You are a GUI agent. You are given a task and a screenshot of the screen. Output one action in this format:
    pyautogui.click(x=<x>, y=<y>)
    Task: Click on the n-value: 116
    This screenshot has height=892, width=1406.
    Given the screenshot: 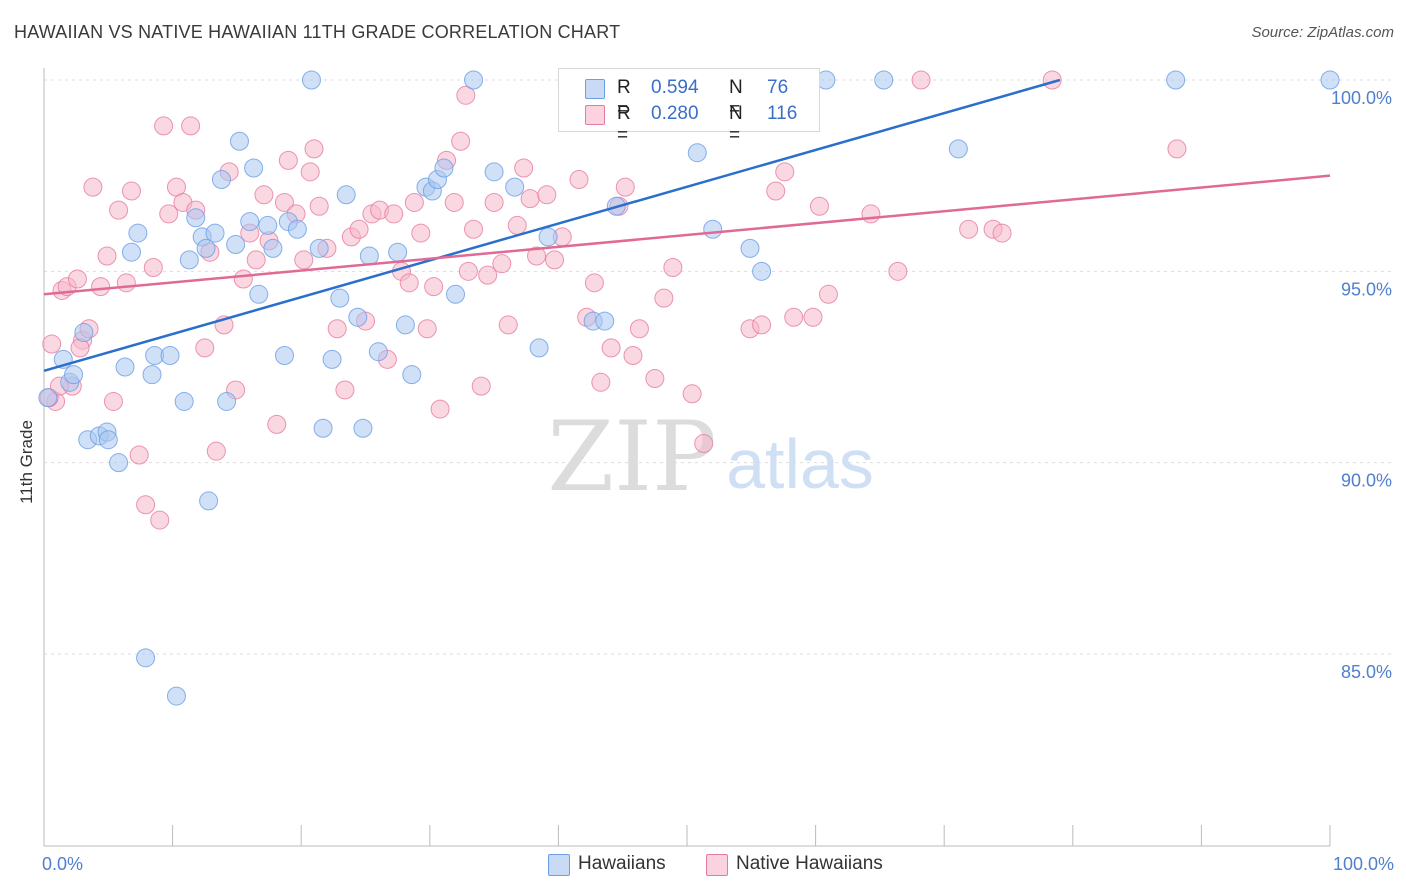 What is the action you would take?
    pyautogui.click(x=782, y=113)
    